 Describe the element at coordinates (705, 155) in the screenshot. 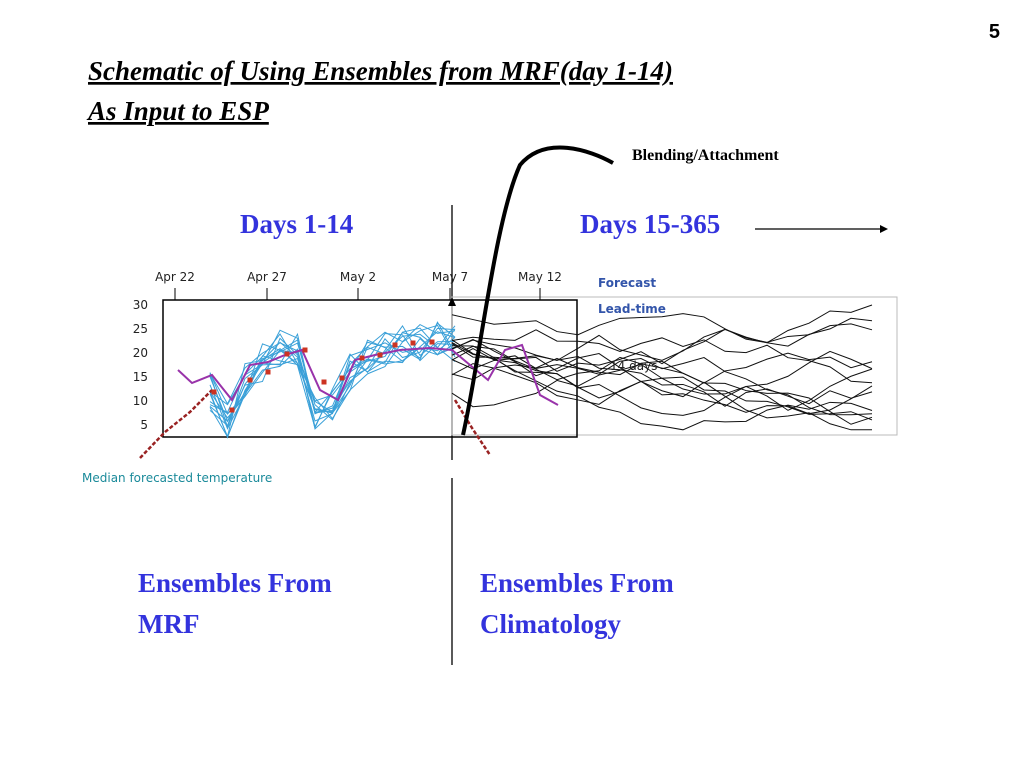

I see `blending-label: Blending/Attachment` at that location.